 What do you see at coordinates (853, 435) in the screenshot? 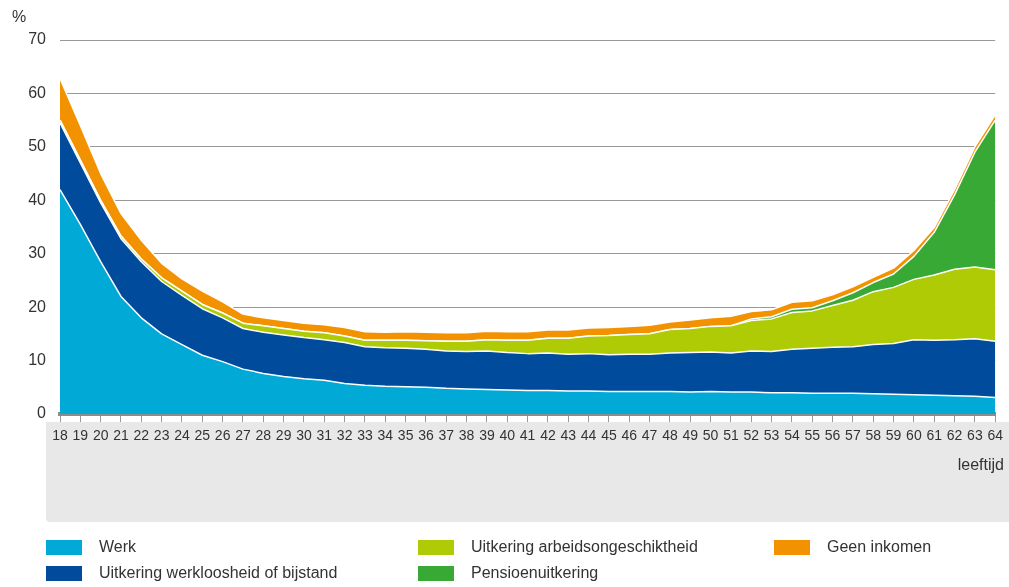
I see `x-tick-label: 57` at bounding box center [853, 435].